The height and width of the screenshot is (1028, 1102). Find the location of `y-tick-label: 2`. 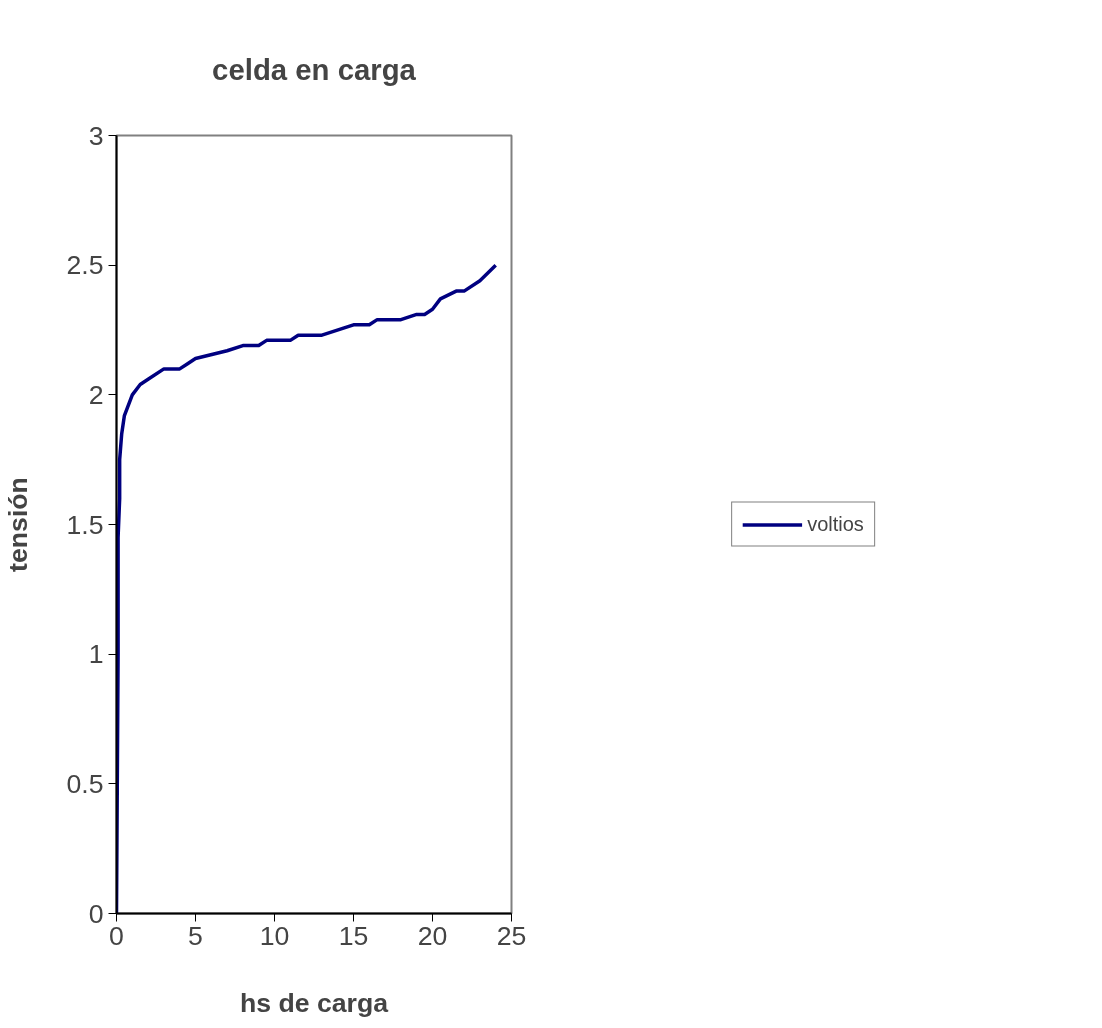

y-tick-label: 2 is located at coordinates (96, 394).